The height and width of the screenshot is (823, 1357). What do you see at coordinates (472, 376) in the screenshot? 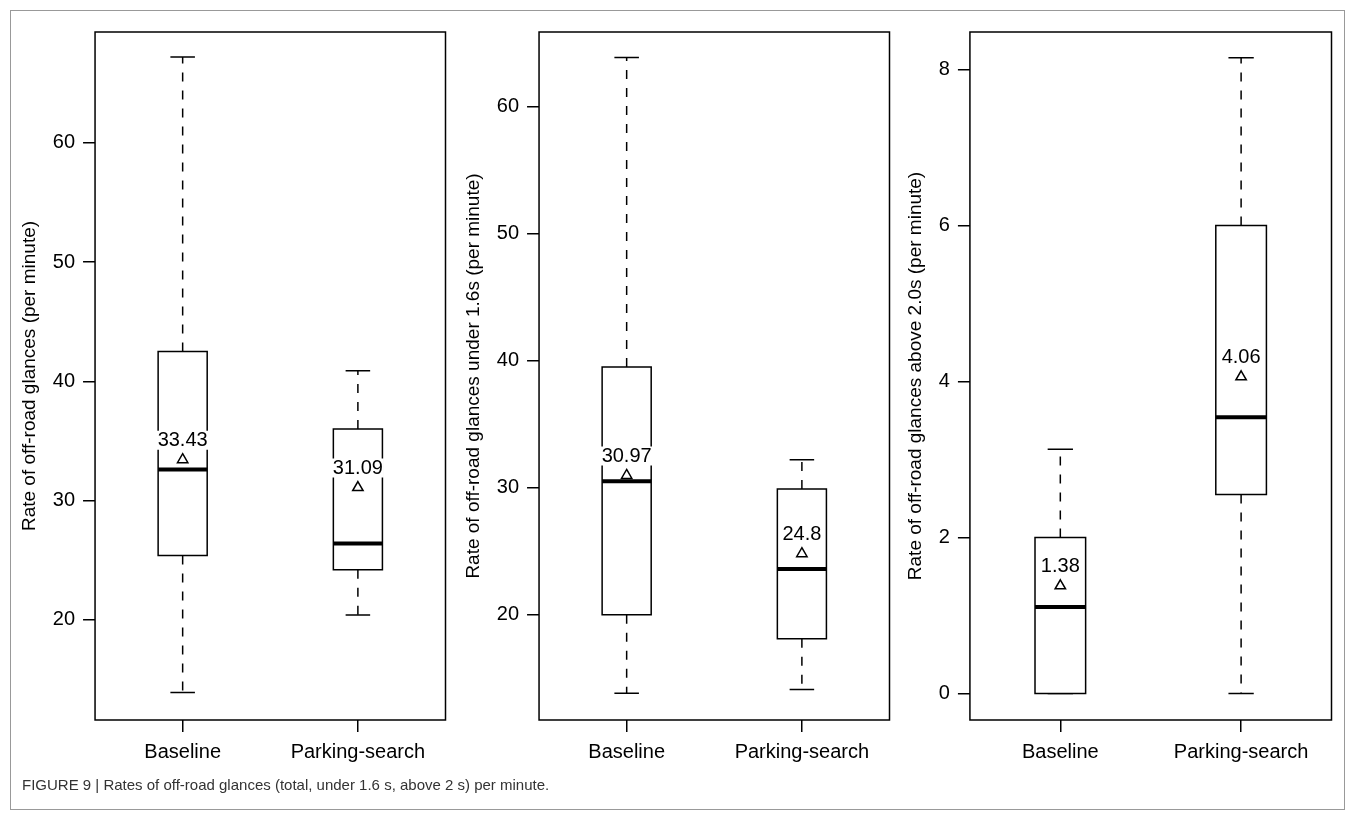
I see `y-axis-title: Rate of off-road glances under 1.6s (per minute)` at bounding box center [472, 376].